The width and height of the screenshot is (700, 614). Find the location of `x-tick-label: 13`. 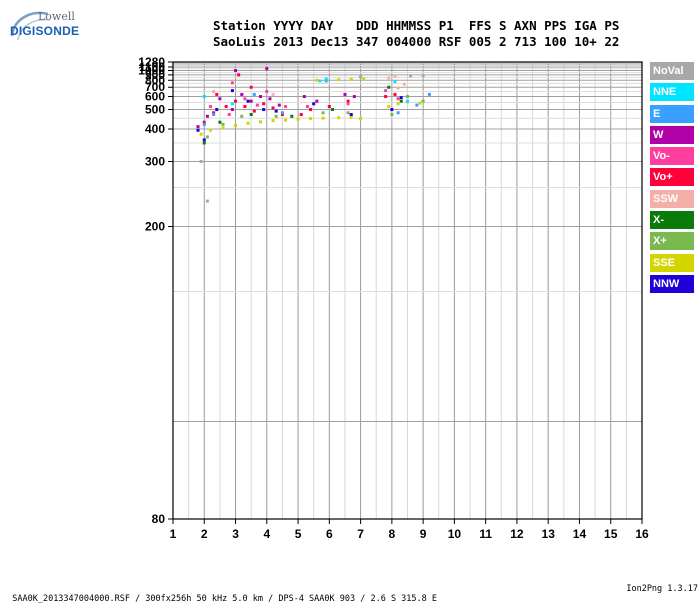

x-tick-label: 13 is located at coordinates (549, 534).